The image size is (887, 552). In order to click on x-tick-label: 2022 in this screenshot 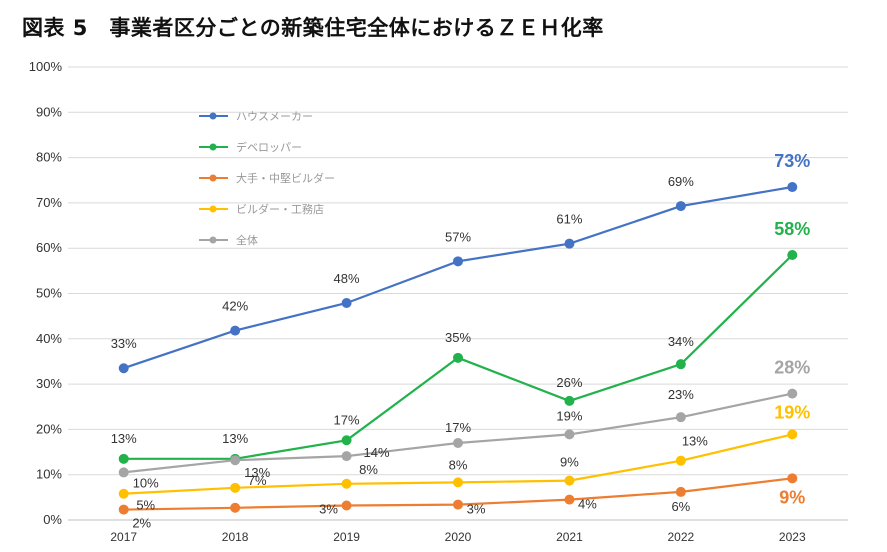, I will do `click(681, 537)`.